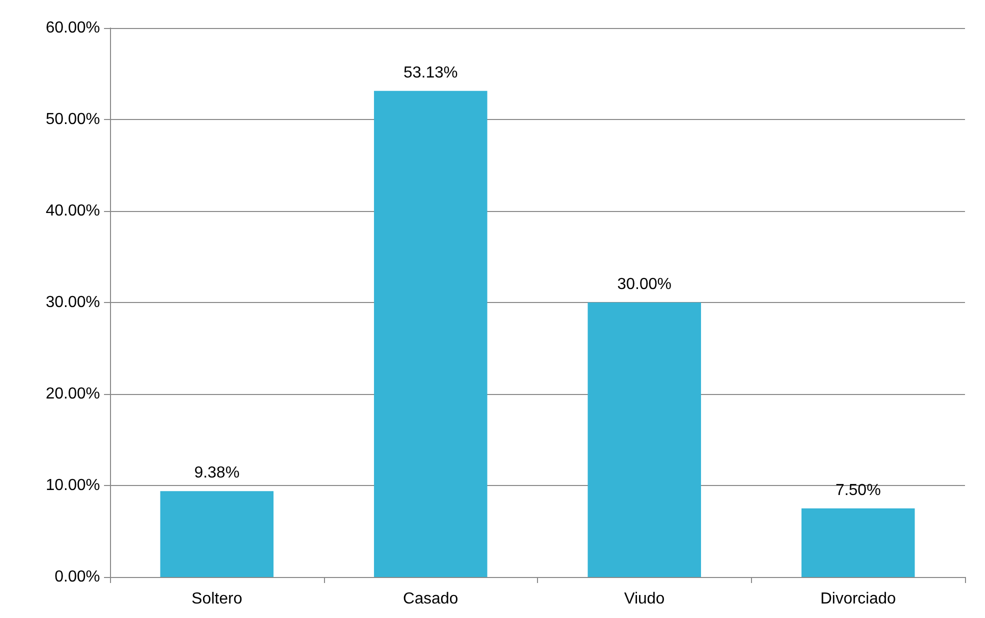  I want to click on y-tick-label: 40.00%, so click(73, 211).